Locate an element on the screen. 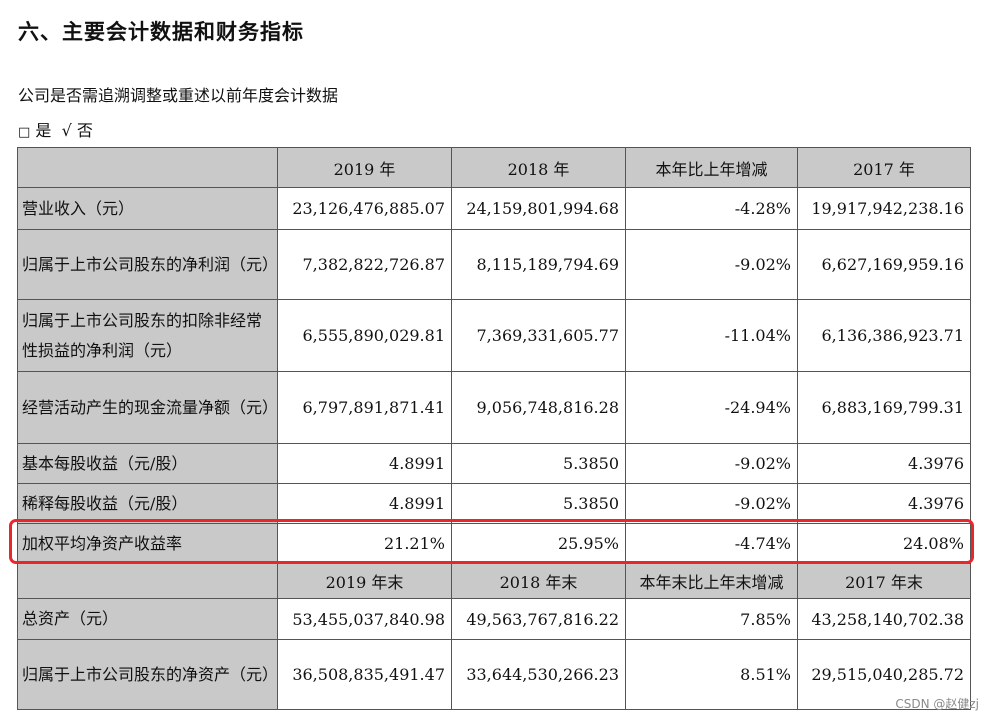 This screenshot has height=720, width=991. value-cell: 36,508,835,491.47 is located at coordinates (364, 674).